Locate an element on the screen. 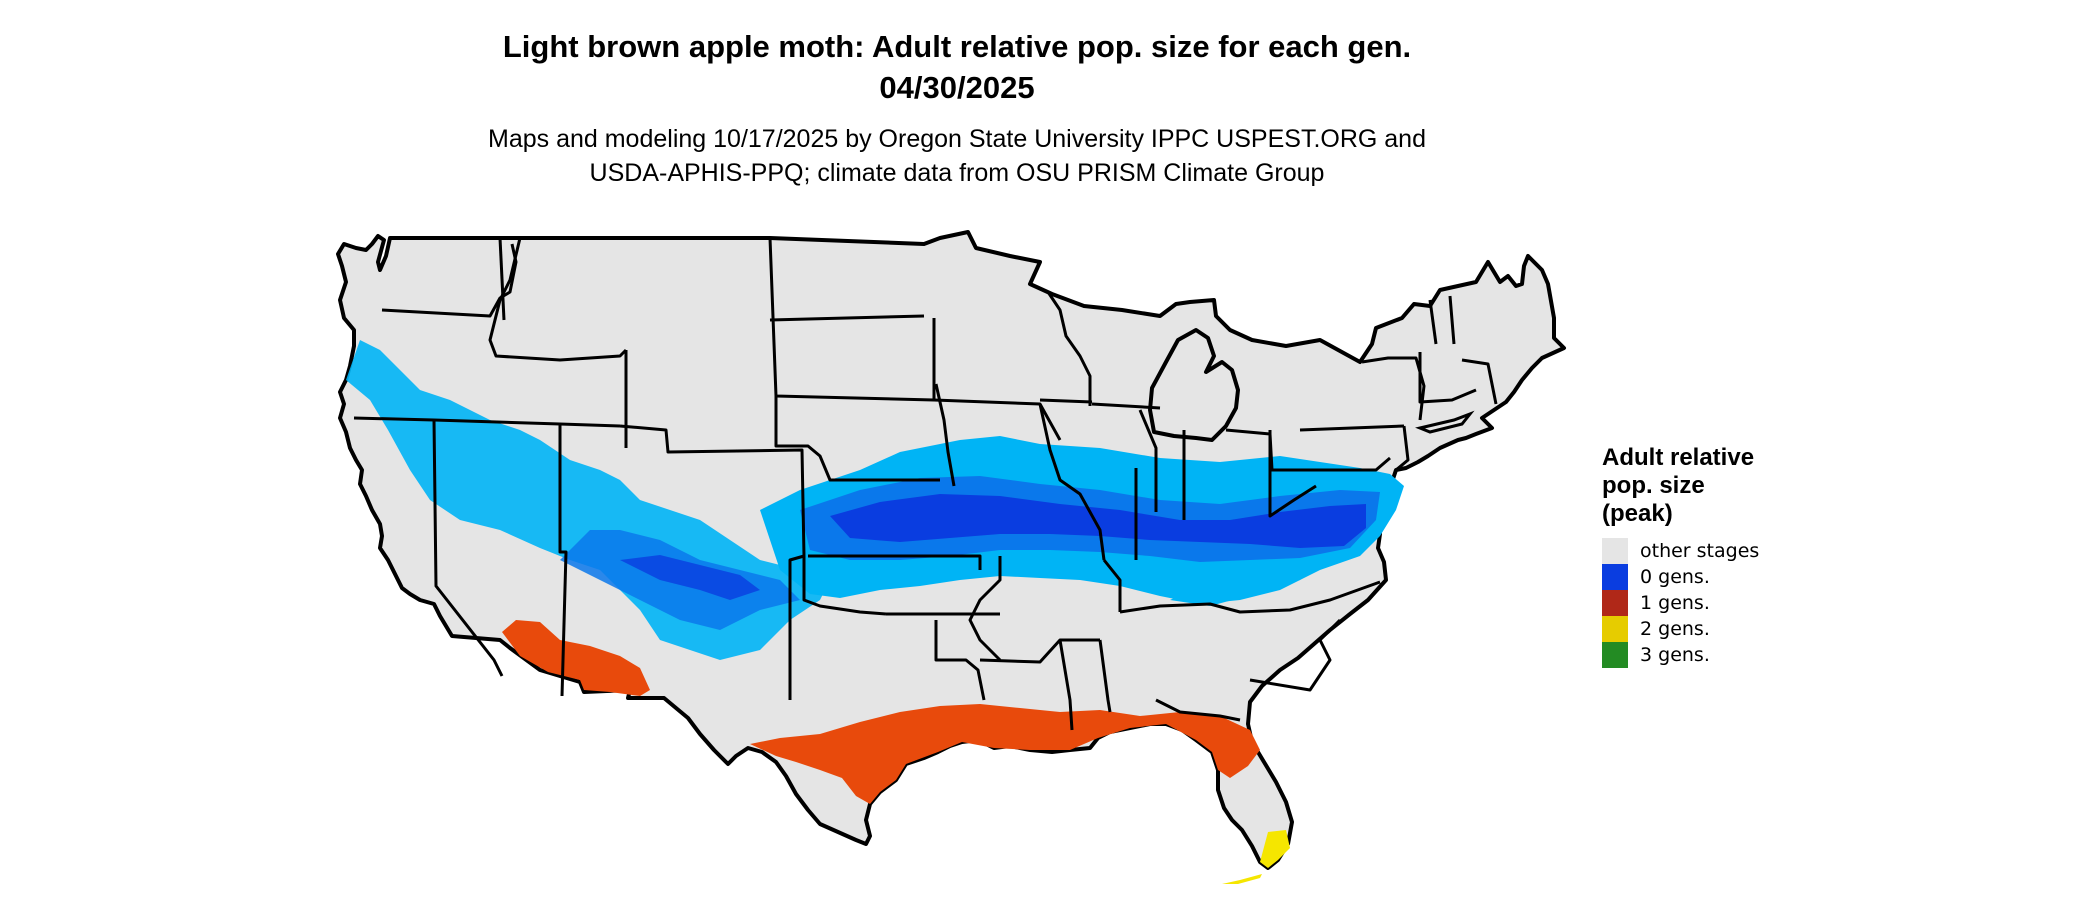  west-dark-blue is located at coordinates (690, 577).